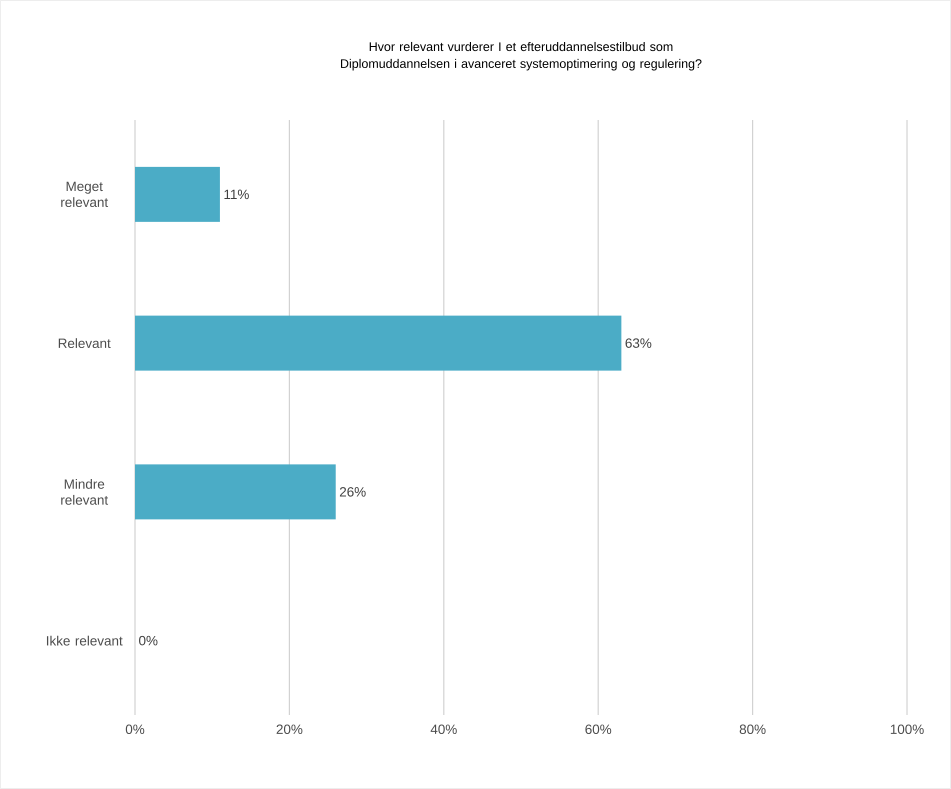 Image resolution: width=951 pixels, height=789 pixels. What do you see at coordinates (907, 729) in the screenshot?
I see `x-tick-label: 100%` at bounding box center [907, 729].